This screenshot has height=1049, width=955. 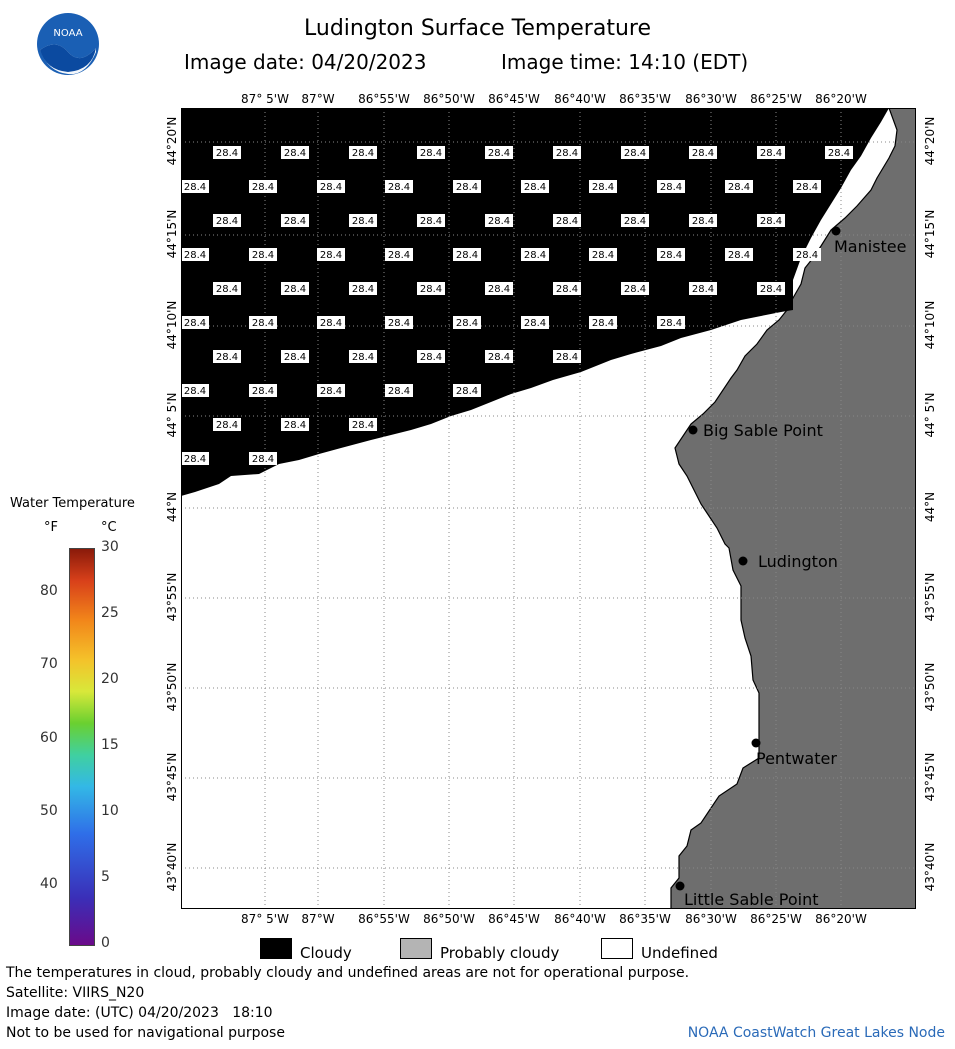 I want to click on latitude-label: 43°45'N, so click(x=172, y=777).